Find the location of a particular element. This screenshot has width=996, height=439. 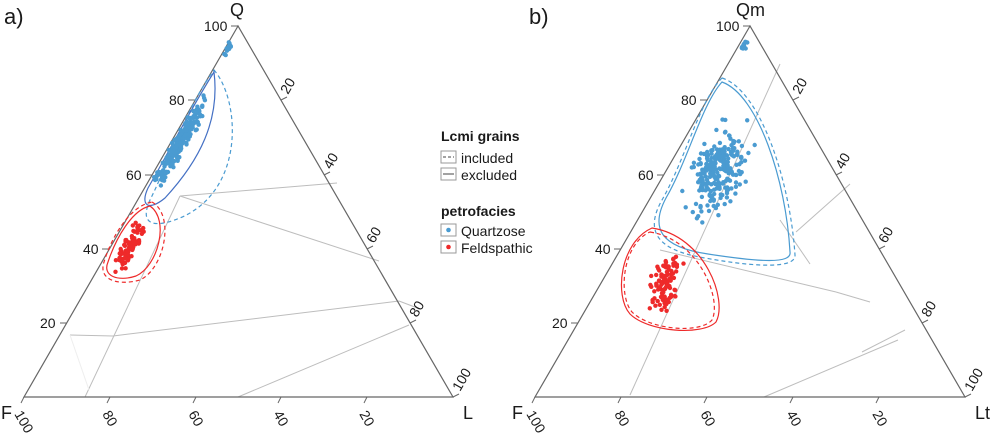

tick-f-100-b: 100 is located at coordinates (536, 422).